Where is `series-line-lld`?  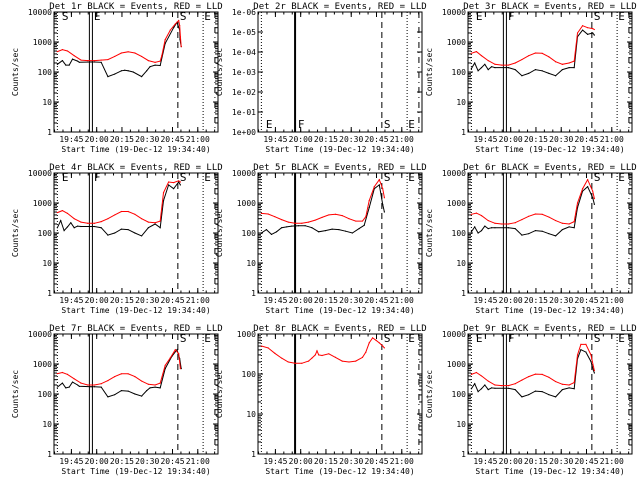 series-line-lld is located at coordinates (533, 365).